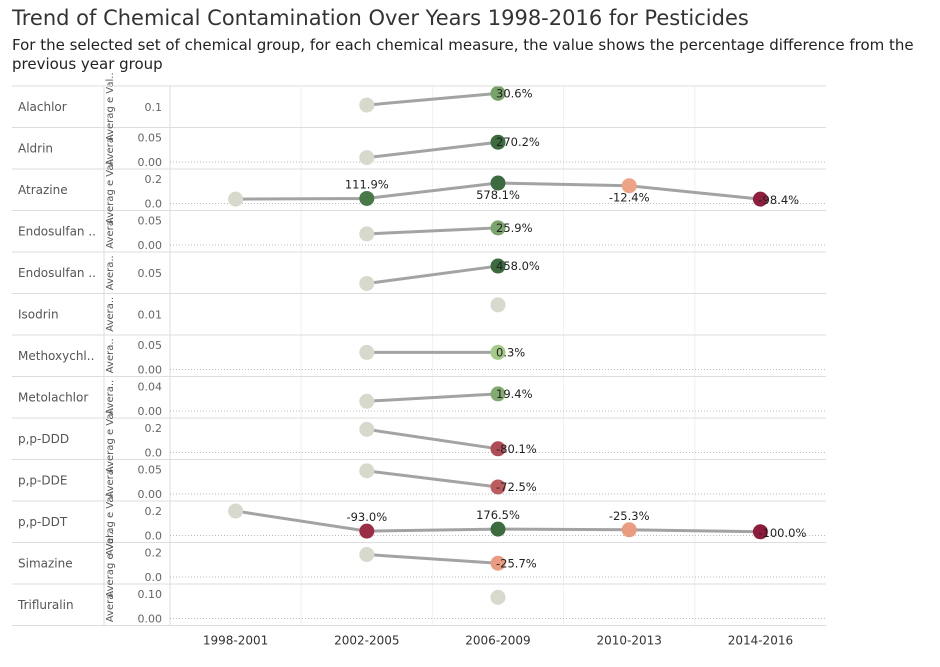 This screenshot has height=667, width=940. What do you see at coordinates (498, 515) in the screenshot?
I see `data-label: 176.5%` at bounding box center [498, 515].